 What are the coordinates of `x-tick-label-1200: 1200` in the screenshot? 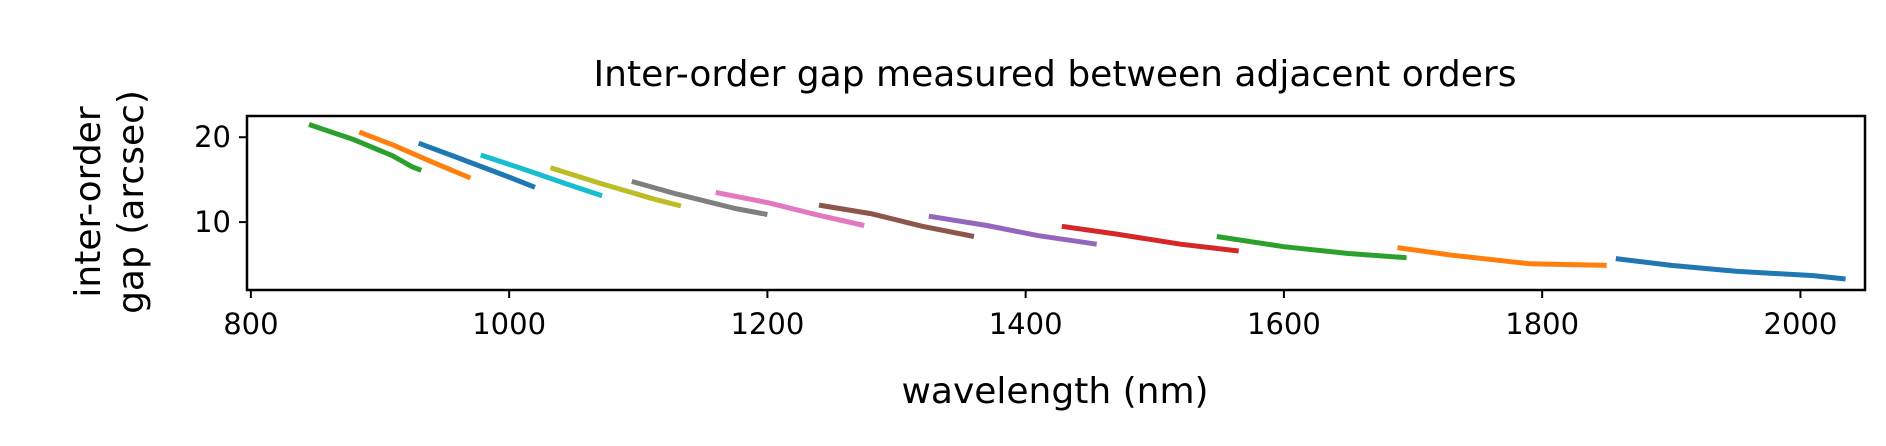 It's located at (767, 324).